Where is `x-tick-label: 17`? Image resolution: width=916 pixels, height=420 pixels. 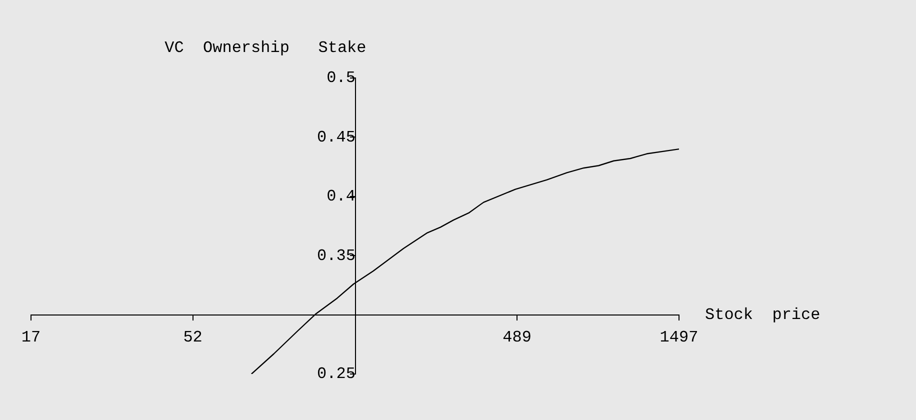 x-tick-label: 17 is located at coordinates (31, 337).